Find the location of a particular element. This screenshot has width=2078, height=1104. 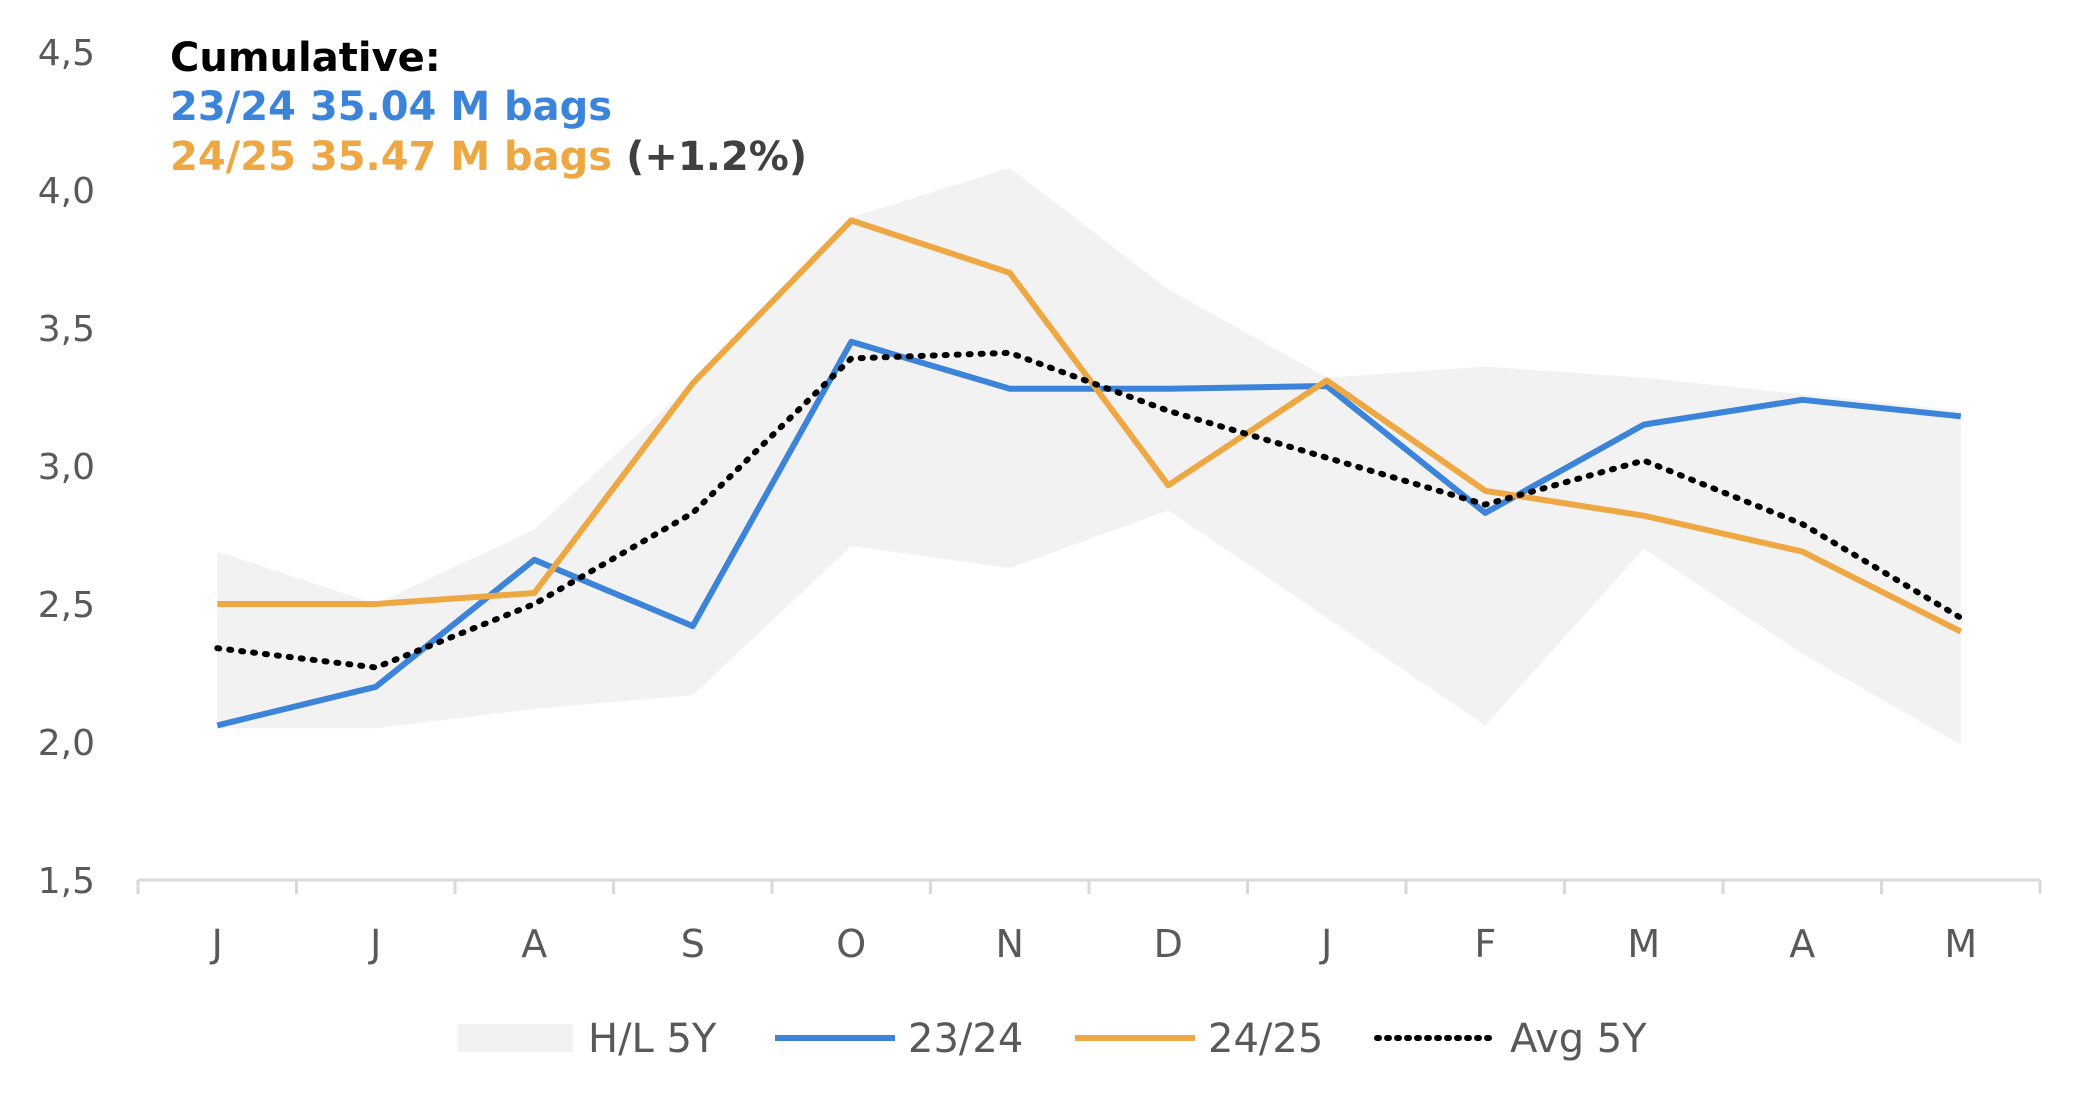

y-tick-label: 1,5 is located at coordinates (66, 881).